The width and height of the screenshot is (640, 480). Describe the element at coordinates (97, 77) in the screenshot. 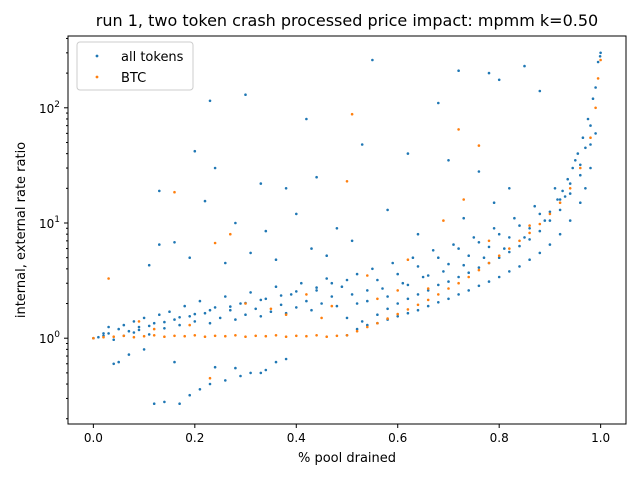

I see `legend-marker-btc` at that location.